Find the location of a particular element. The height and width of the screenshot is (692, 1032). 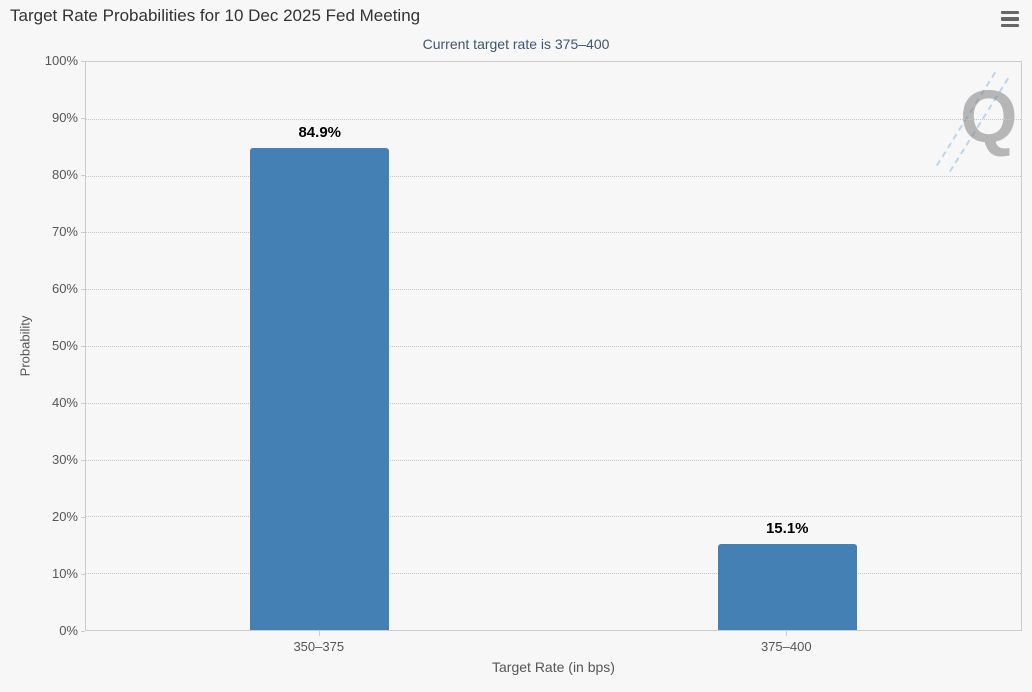

quikstrike-watermark: Q is located at coordinates (981, 122).